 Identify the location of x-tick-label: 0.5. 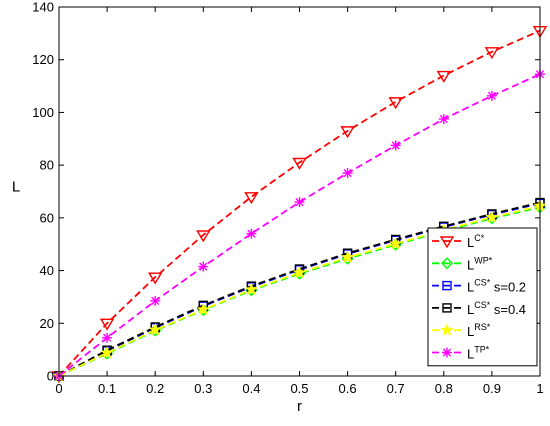
(299, 388).